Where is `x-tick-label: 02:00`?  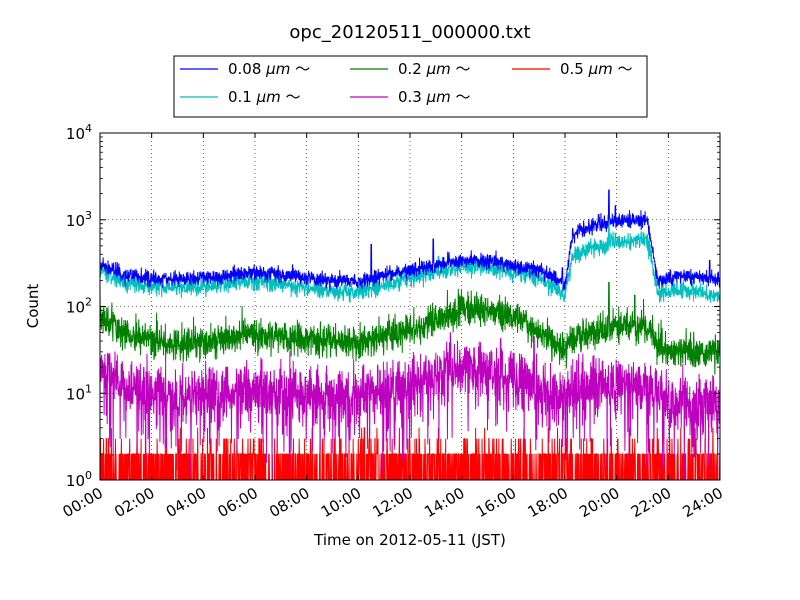 x-tick-label: 02:00 is located at coordinates (134, 502).